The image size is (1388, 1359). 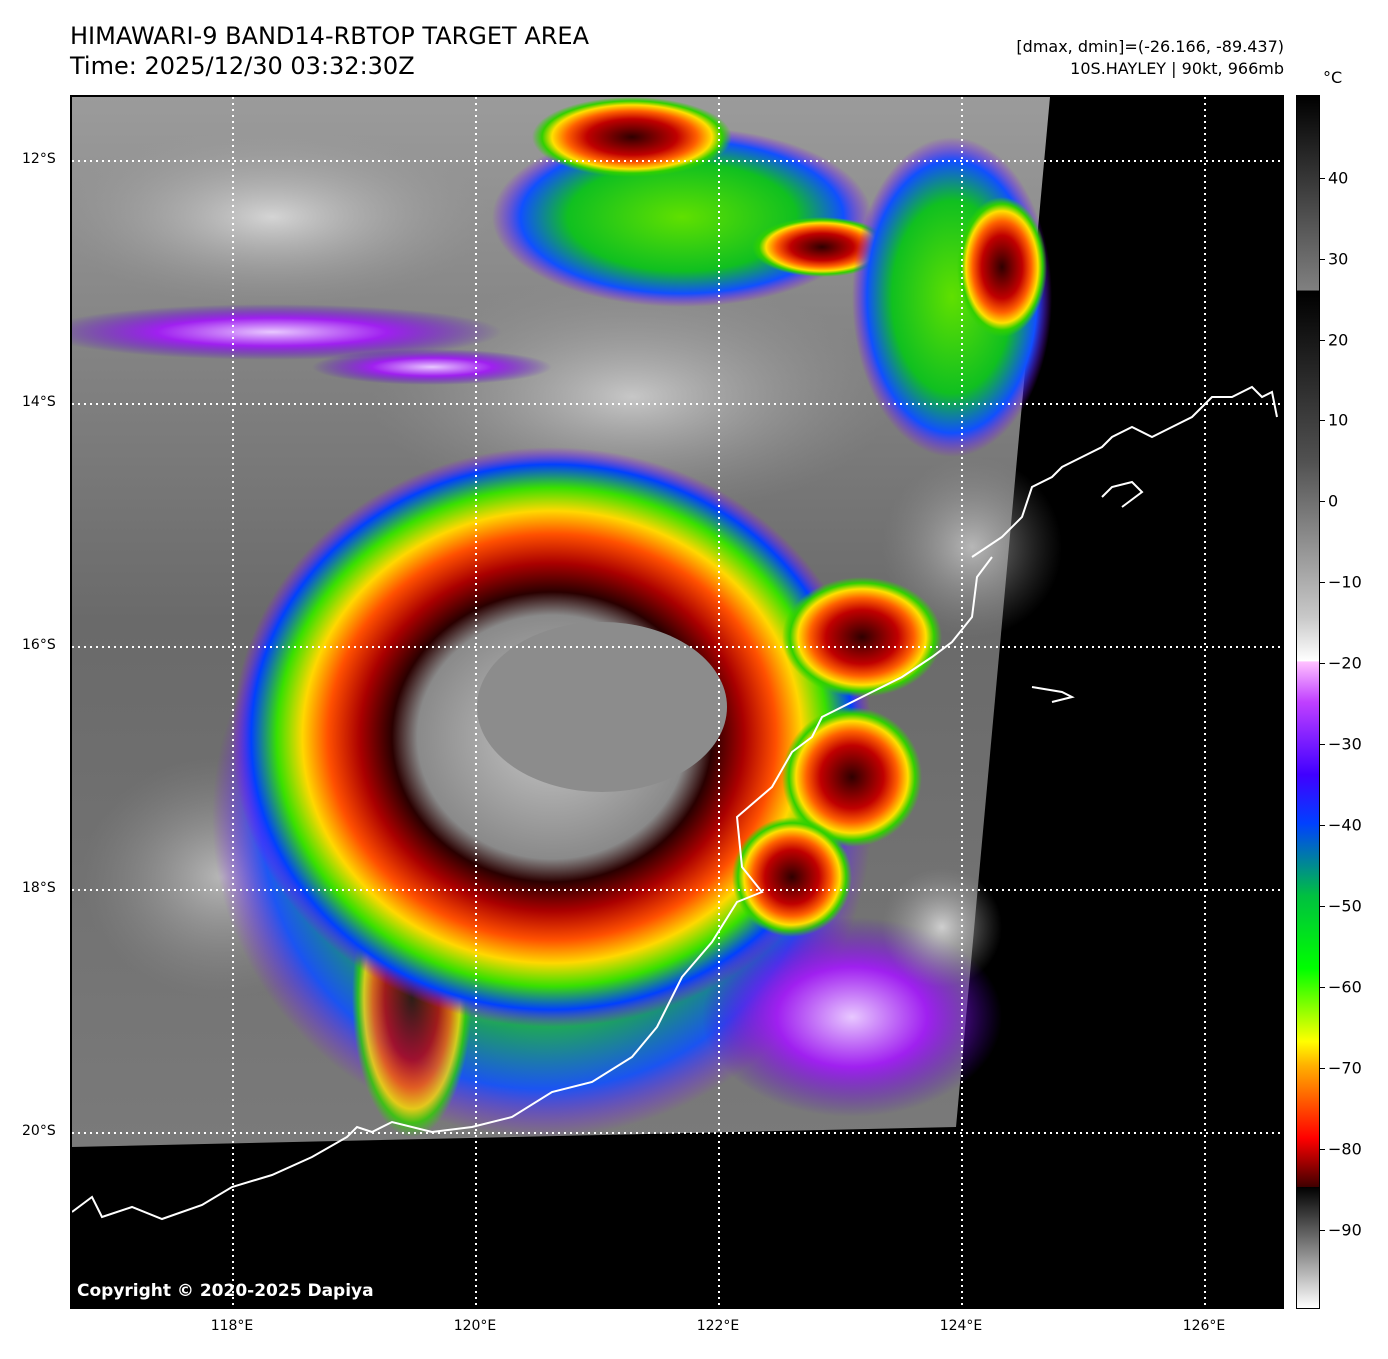 What do you see at coordinates (1333, 501) in the screenshot?
I see `colorbar-label-0: 0` at bounding box center [1333, 501].